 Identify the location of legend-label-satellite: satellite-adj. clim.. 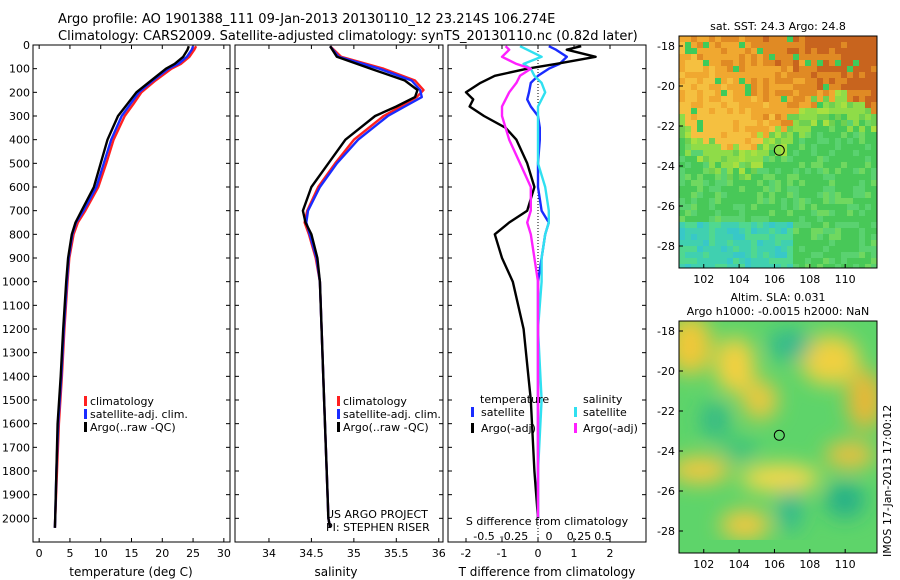
(139, 414).